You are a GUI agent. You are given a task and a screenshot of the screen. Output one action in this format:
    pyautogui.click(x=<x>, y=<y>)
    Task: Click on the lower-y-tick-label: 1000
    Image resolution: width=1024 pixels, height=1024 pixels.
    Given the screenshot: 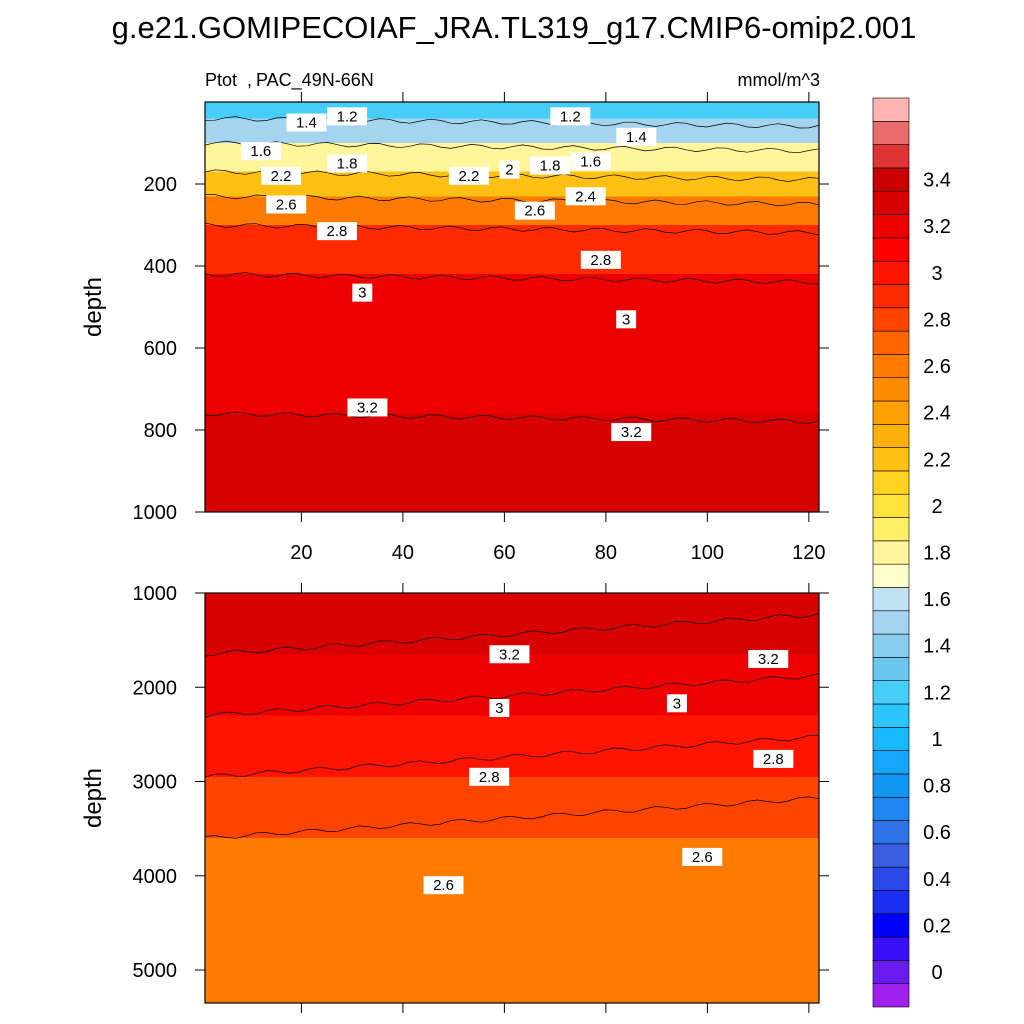 What is the action you would take?
    pyautogui.click(x=155, y=594)
    